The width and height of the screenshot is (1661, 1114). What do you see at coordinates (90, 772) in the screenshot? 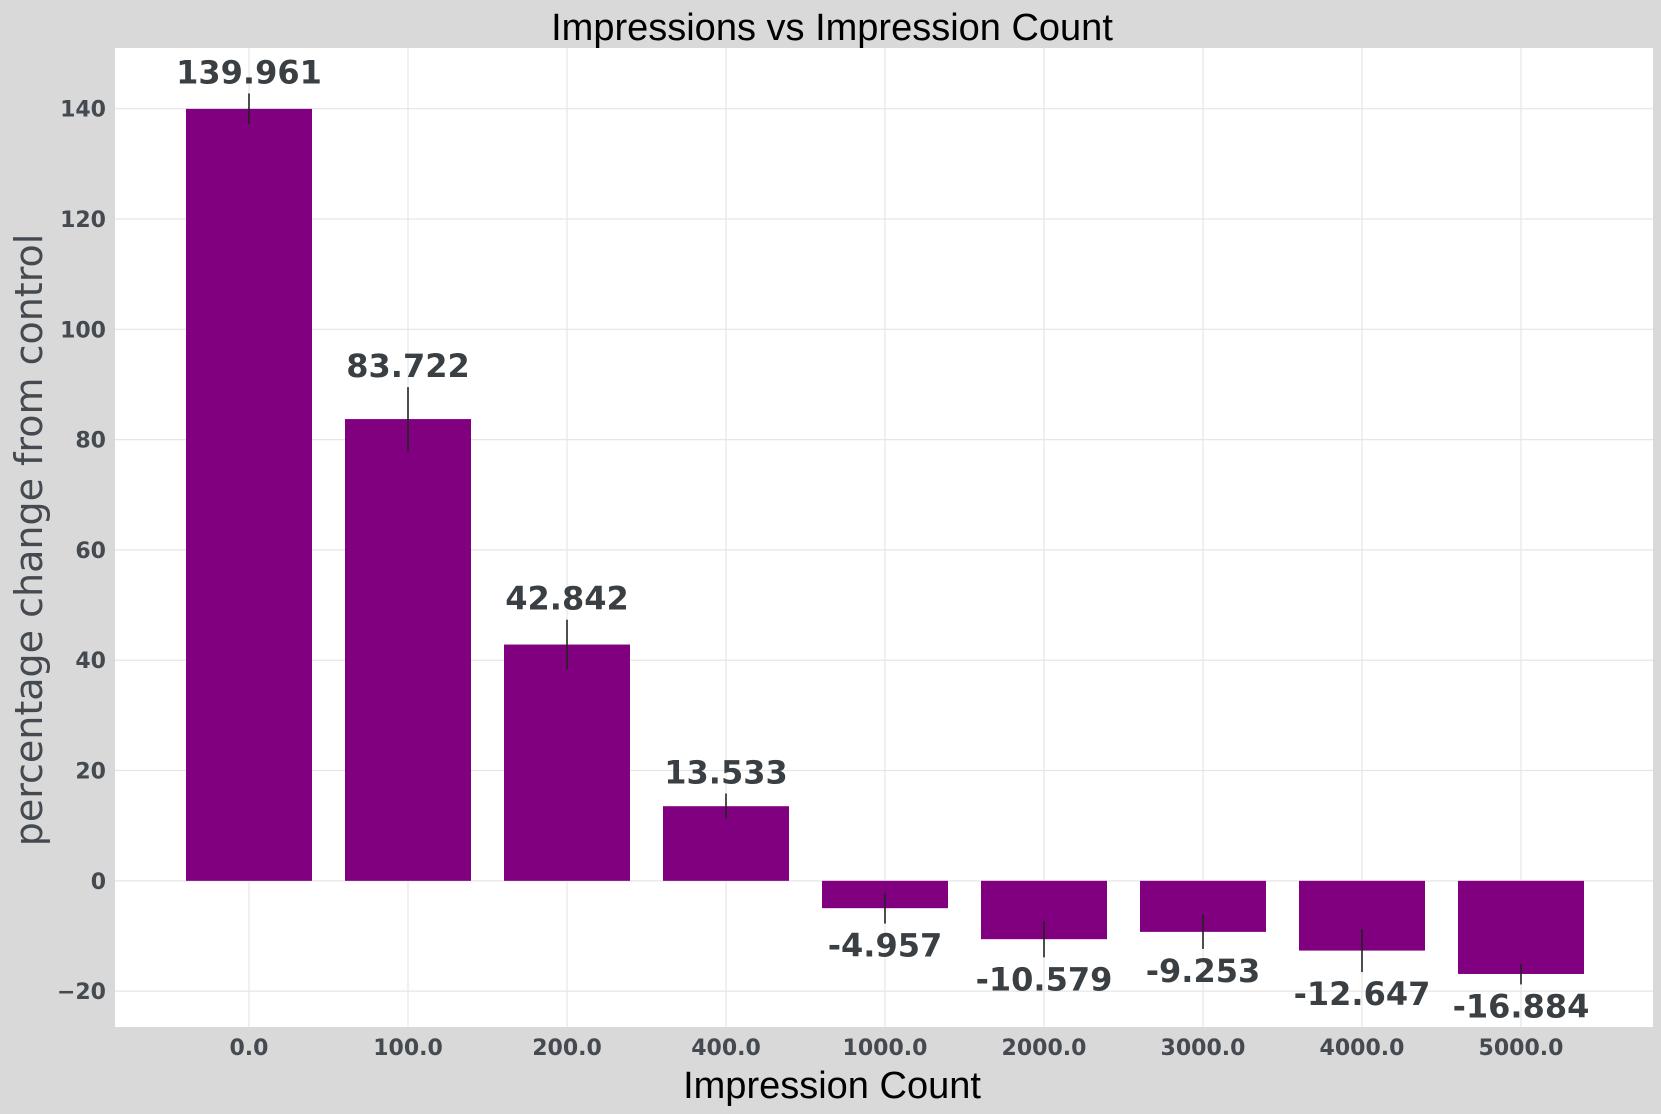
I see `y-tick-label: 20` at bounding box center [90, 772].